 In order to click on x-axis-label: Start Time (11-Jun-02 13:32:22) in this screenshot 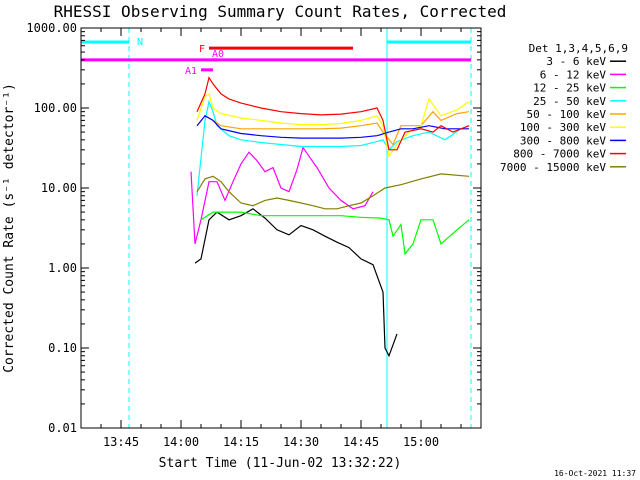, I will do `click(280, 463)`.